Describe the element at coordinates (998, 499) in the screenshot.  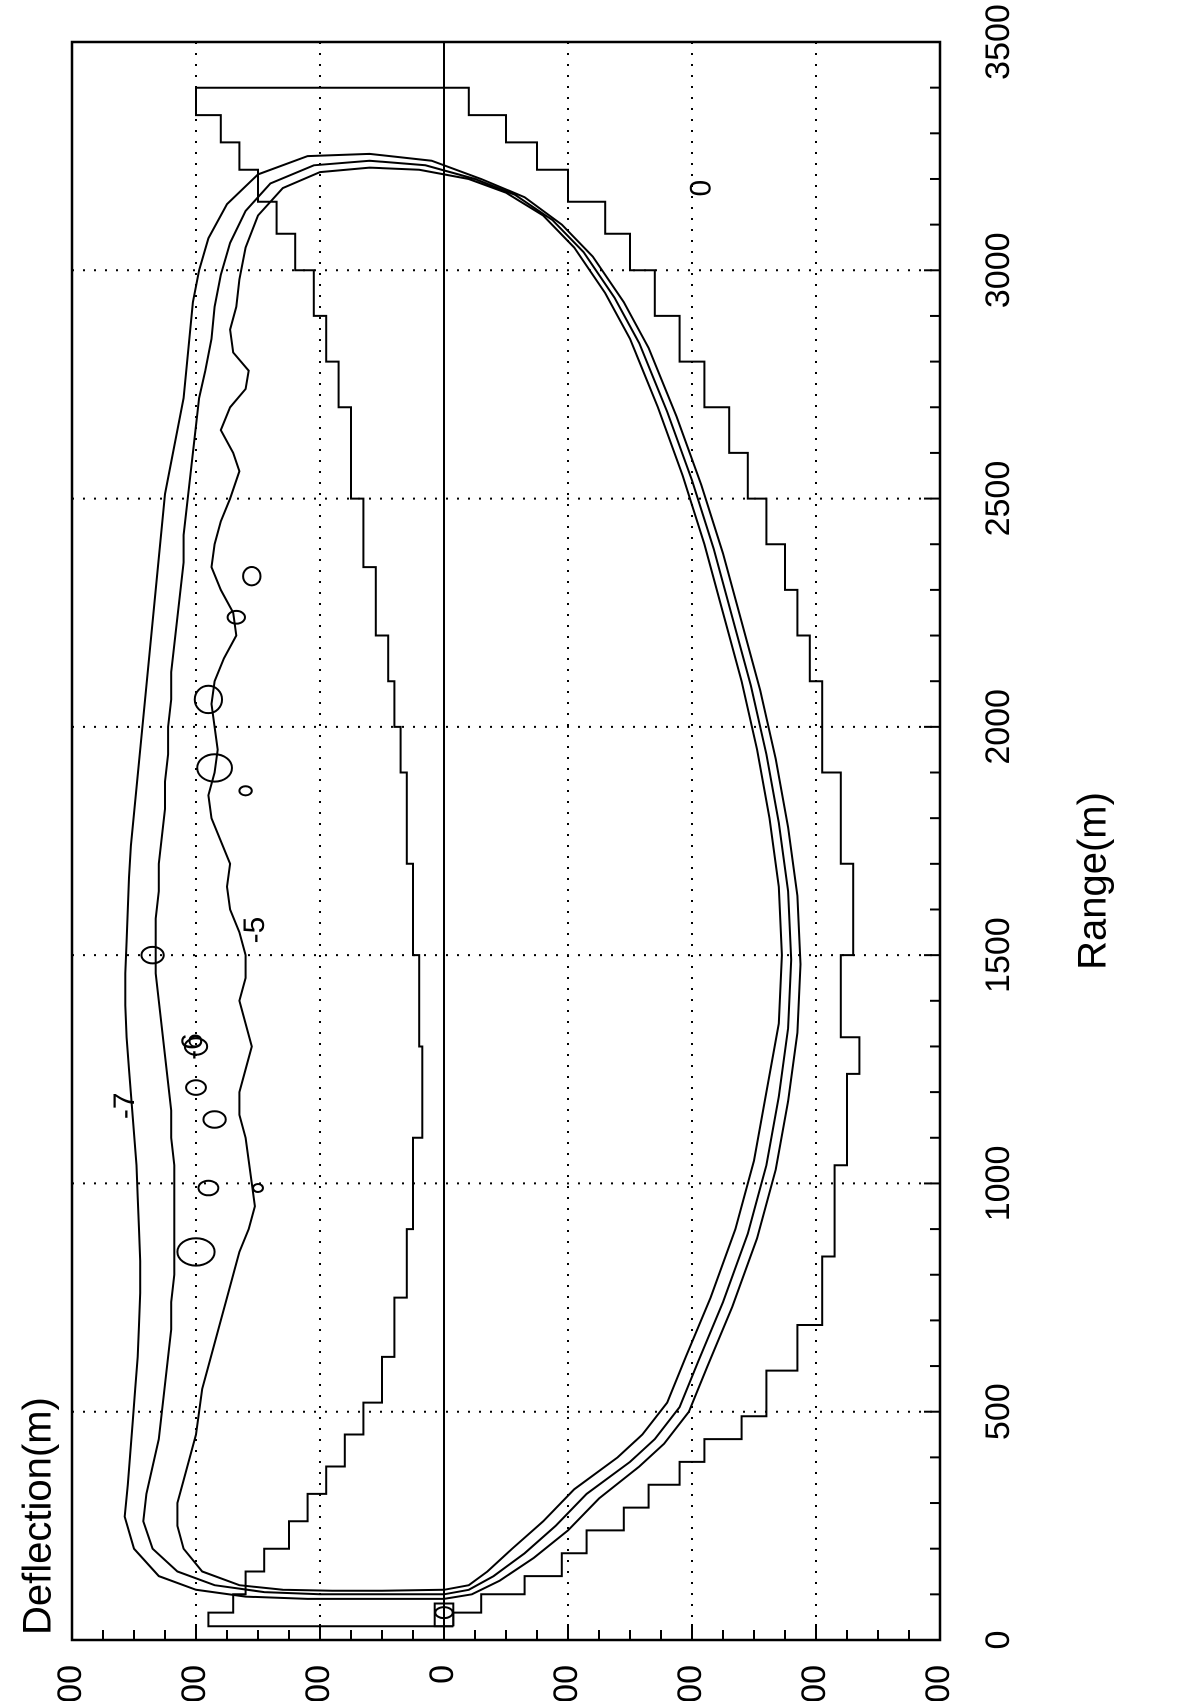
I see `range-tick-label-2500: 2500` at that location.